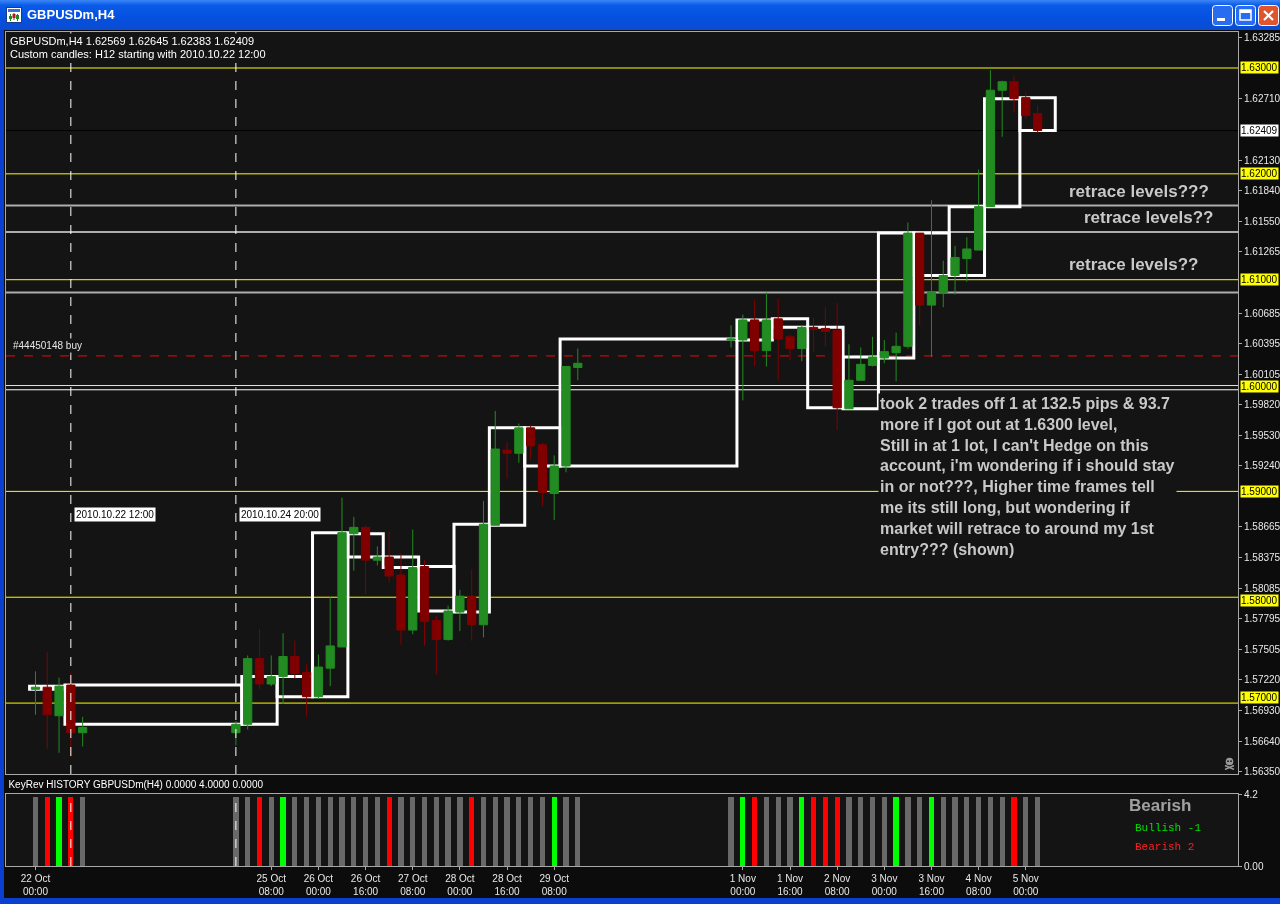 This screenshot has height=904, width=1280. Describe the element at coordinates (1259, 697) in the screenshot. I see `ref-line-label: 1.57000` at that location.